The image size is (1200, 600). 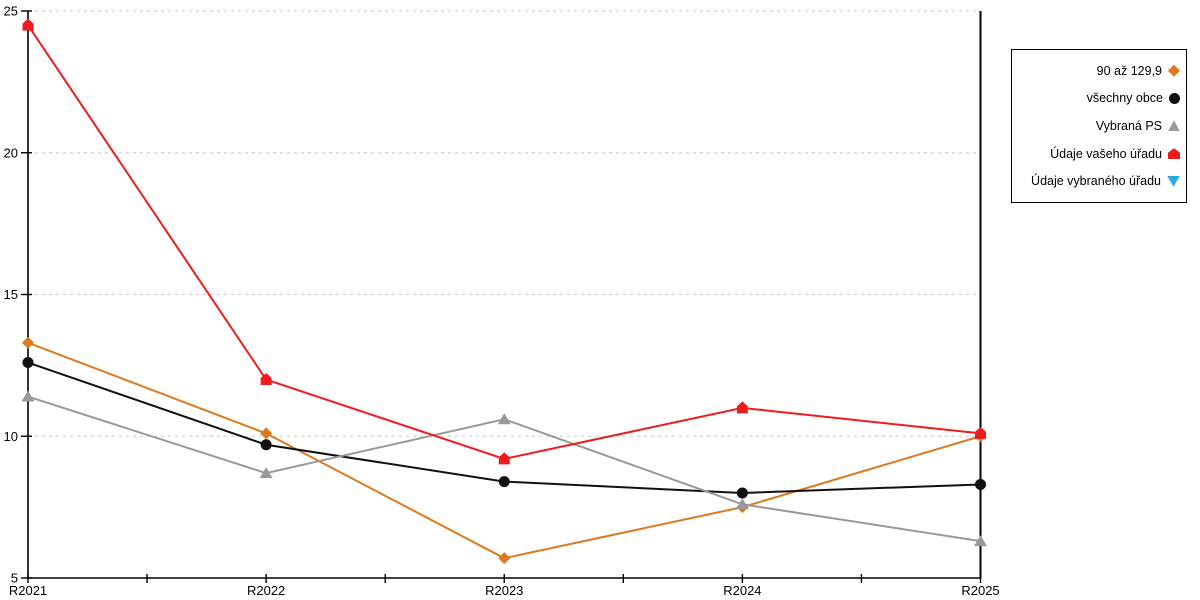 What do you see at coordinates (1106, 153) in the screenshot?
I see `legend-label: Údaje vašeho úřadu` at bounding box center [1106, 153].